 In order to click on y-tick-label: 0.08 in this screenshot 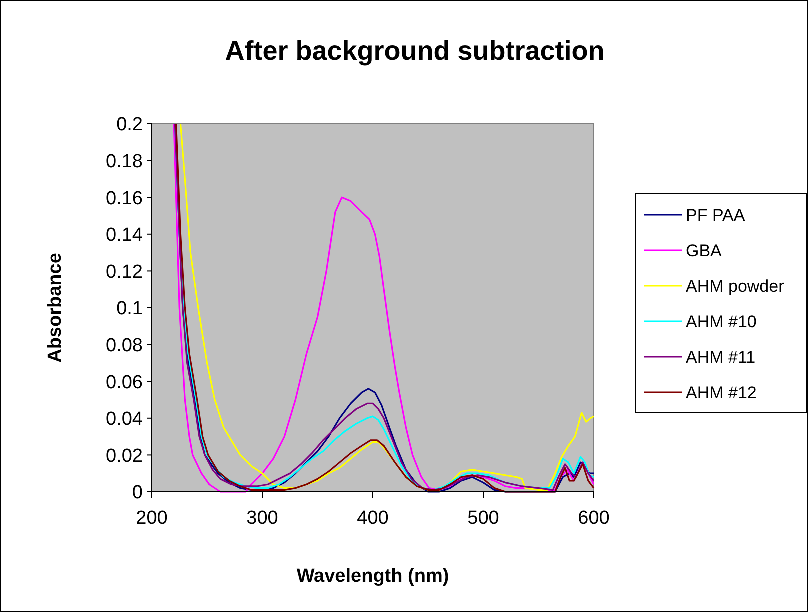, I will do `click(124, 345)`.